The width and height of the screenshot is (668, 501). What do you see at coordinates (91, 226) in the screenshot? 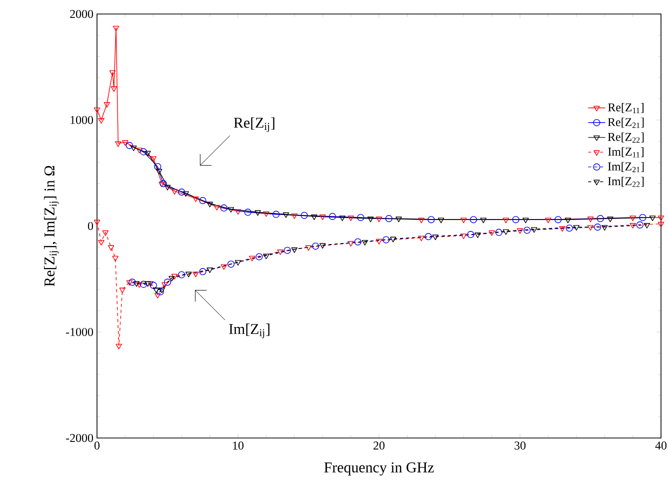
I see `y-tick-label: 0` at bounding box center [91, 226].